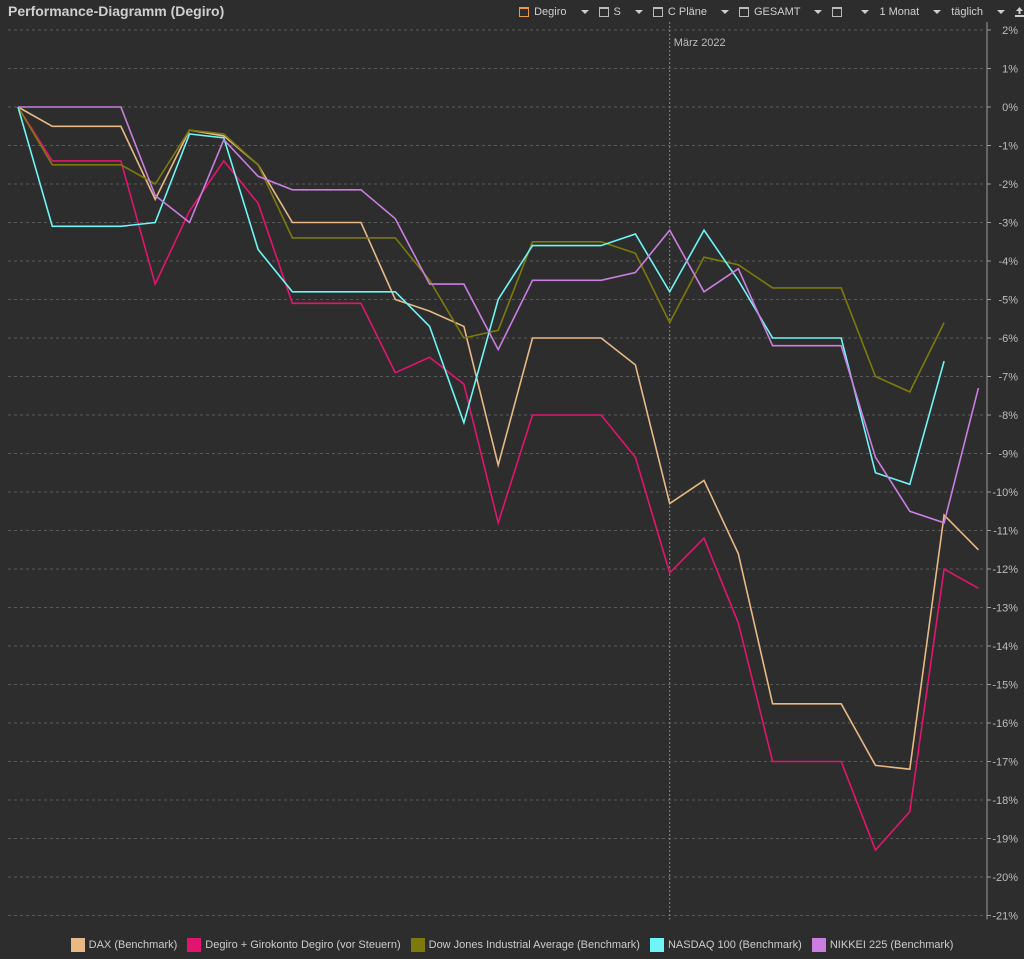 The image size is (1024, 959). What do you see at coordinates (1005, 609) in the screenshot?
I see `y-tick-label: -13%` at bounding box center [1005, 609].